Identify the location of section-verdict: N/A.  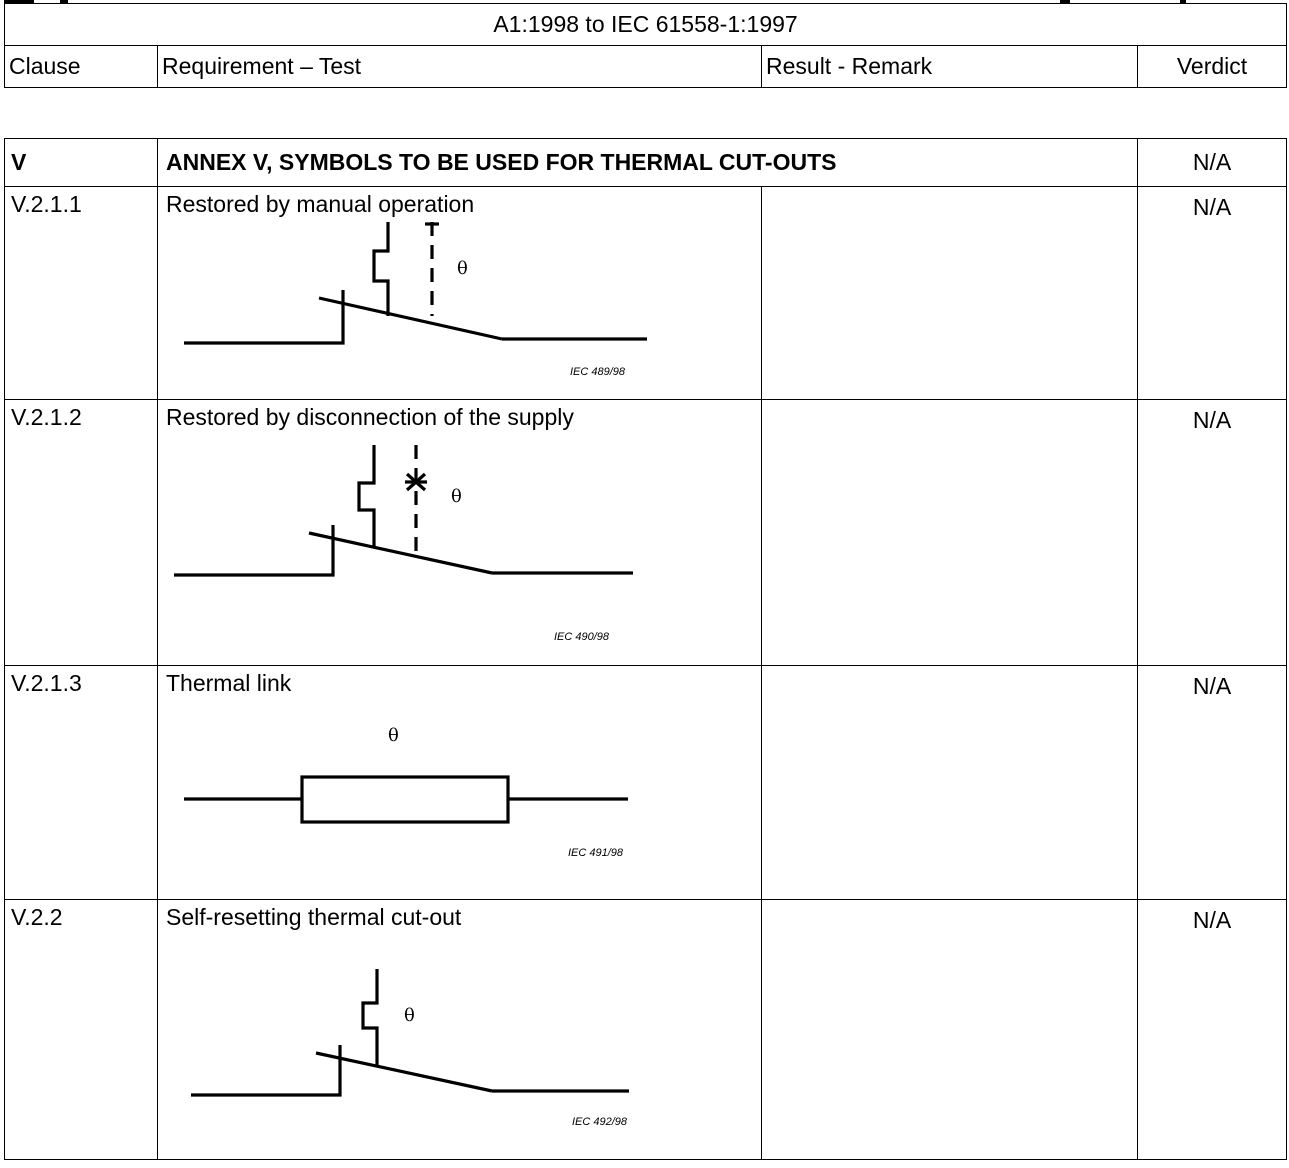
(1212, 162).